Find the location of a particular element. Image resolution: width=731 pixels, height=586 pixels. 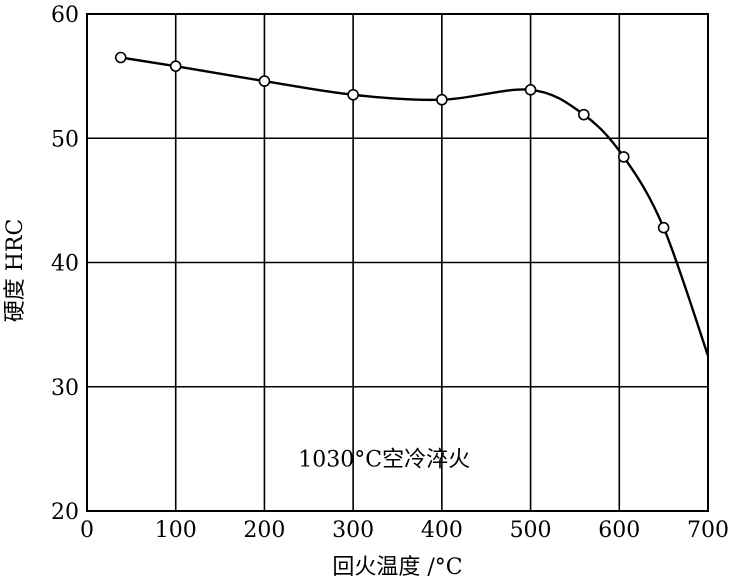

x-axis-title: 回火温度 /°C is located at coordinates (397, 567).